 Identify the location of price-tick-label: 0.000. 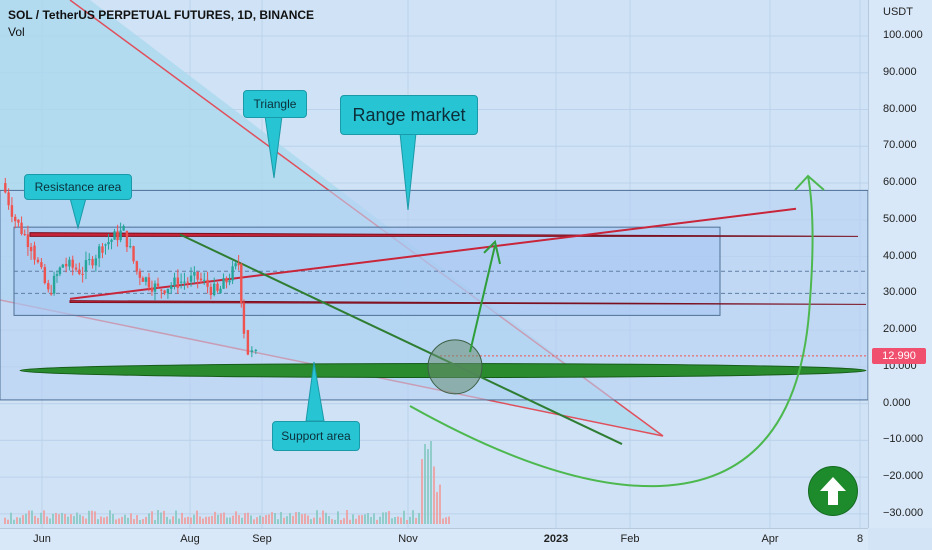
(897, 402).